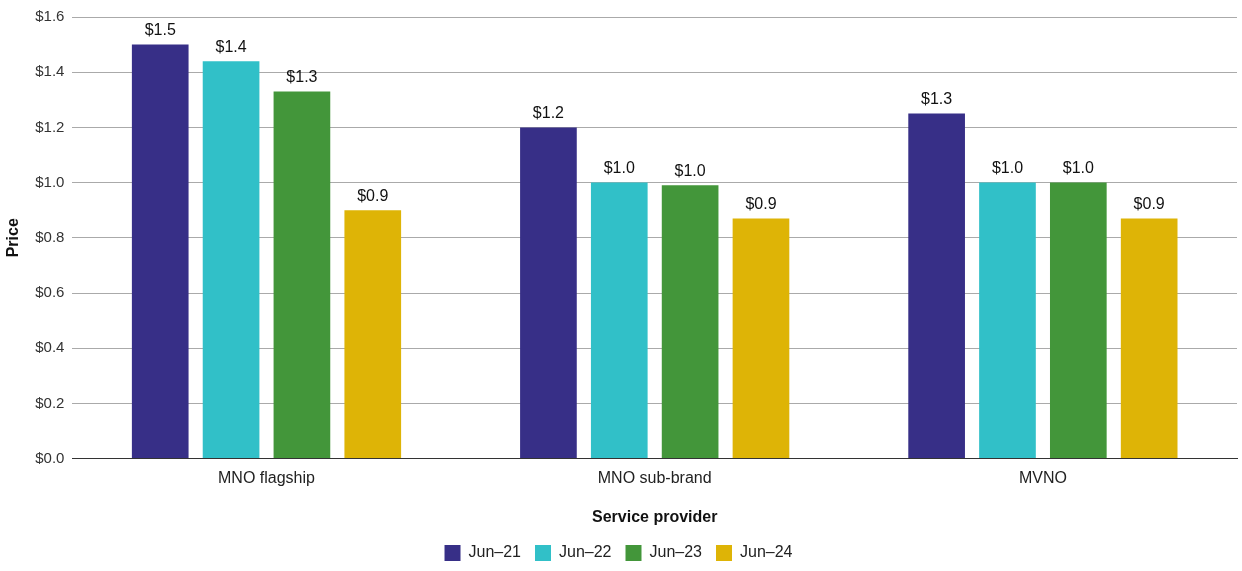 The height and width of the screenshot is (571, 1242). Describe the element at coordinates (654, 477) in the screenshot. I see `x-tick-label: MNO sub-brand` at that location.